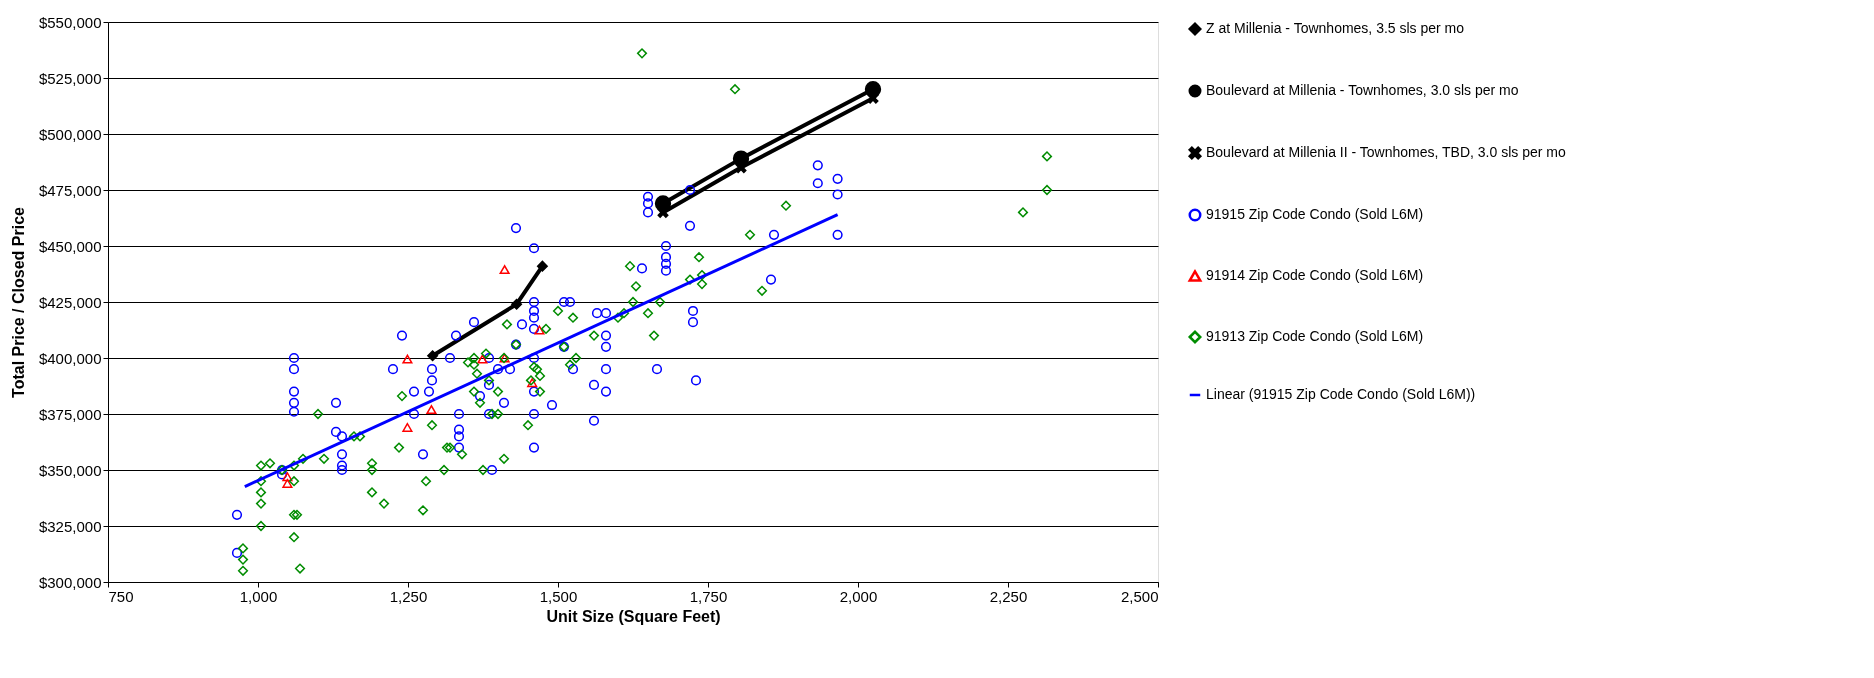 This screenshot has width=1874, height=678. What do you see at coordinates (1335, 28) in the screenshot?
I see `legend-label: Z at Millenia - Townhomes, 3.5 sls per mo` at bounding box center [1335, 28].